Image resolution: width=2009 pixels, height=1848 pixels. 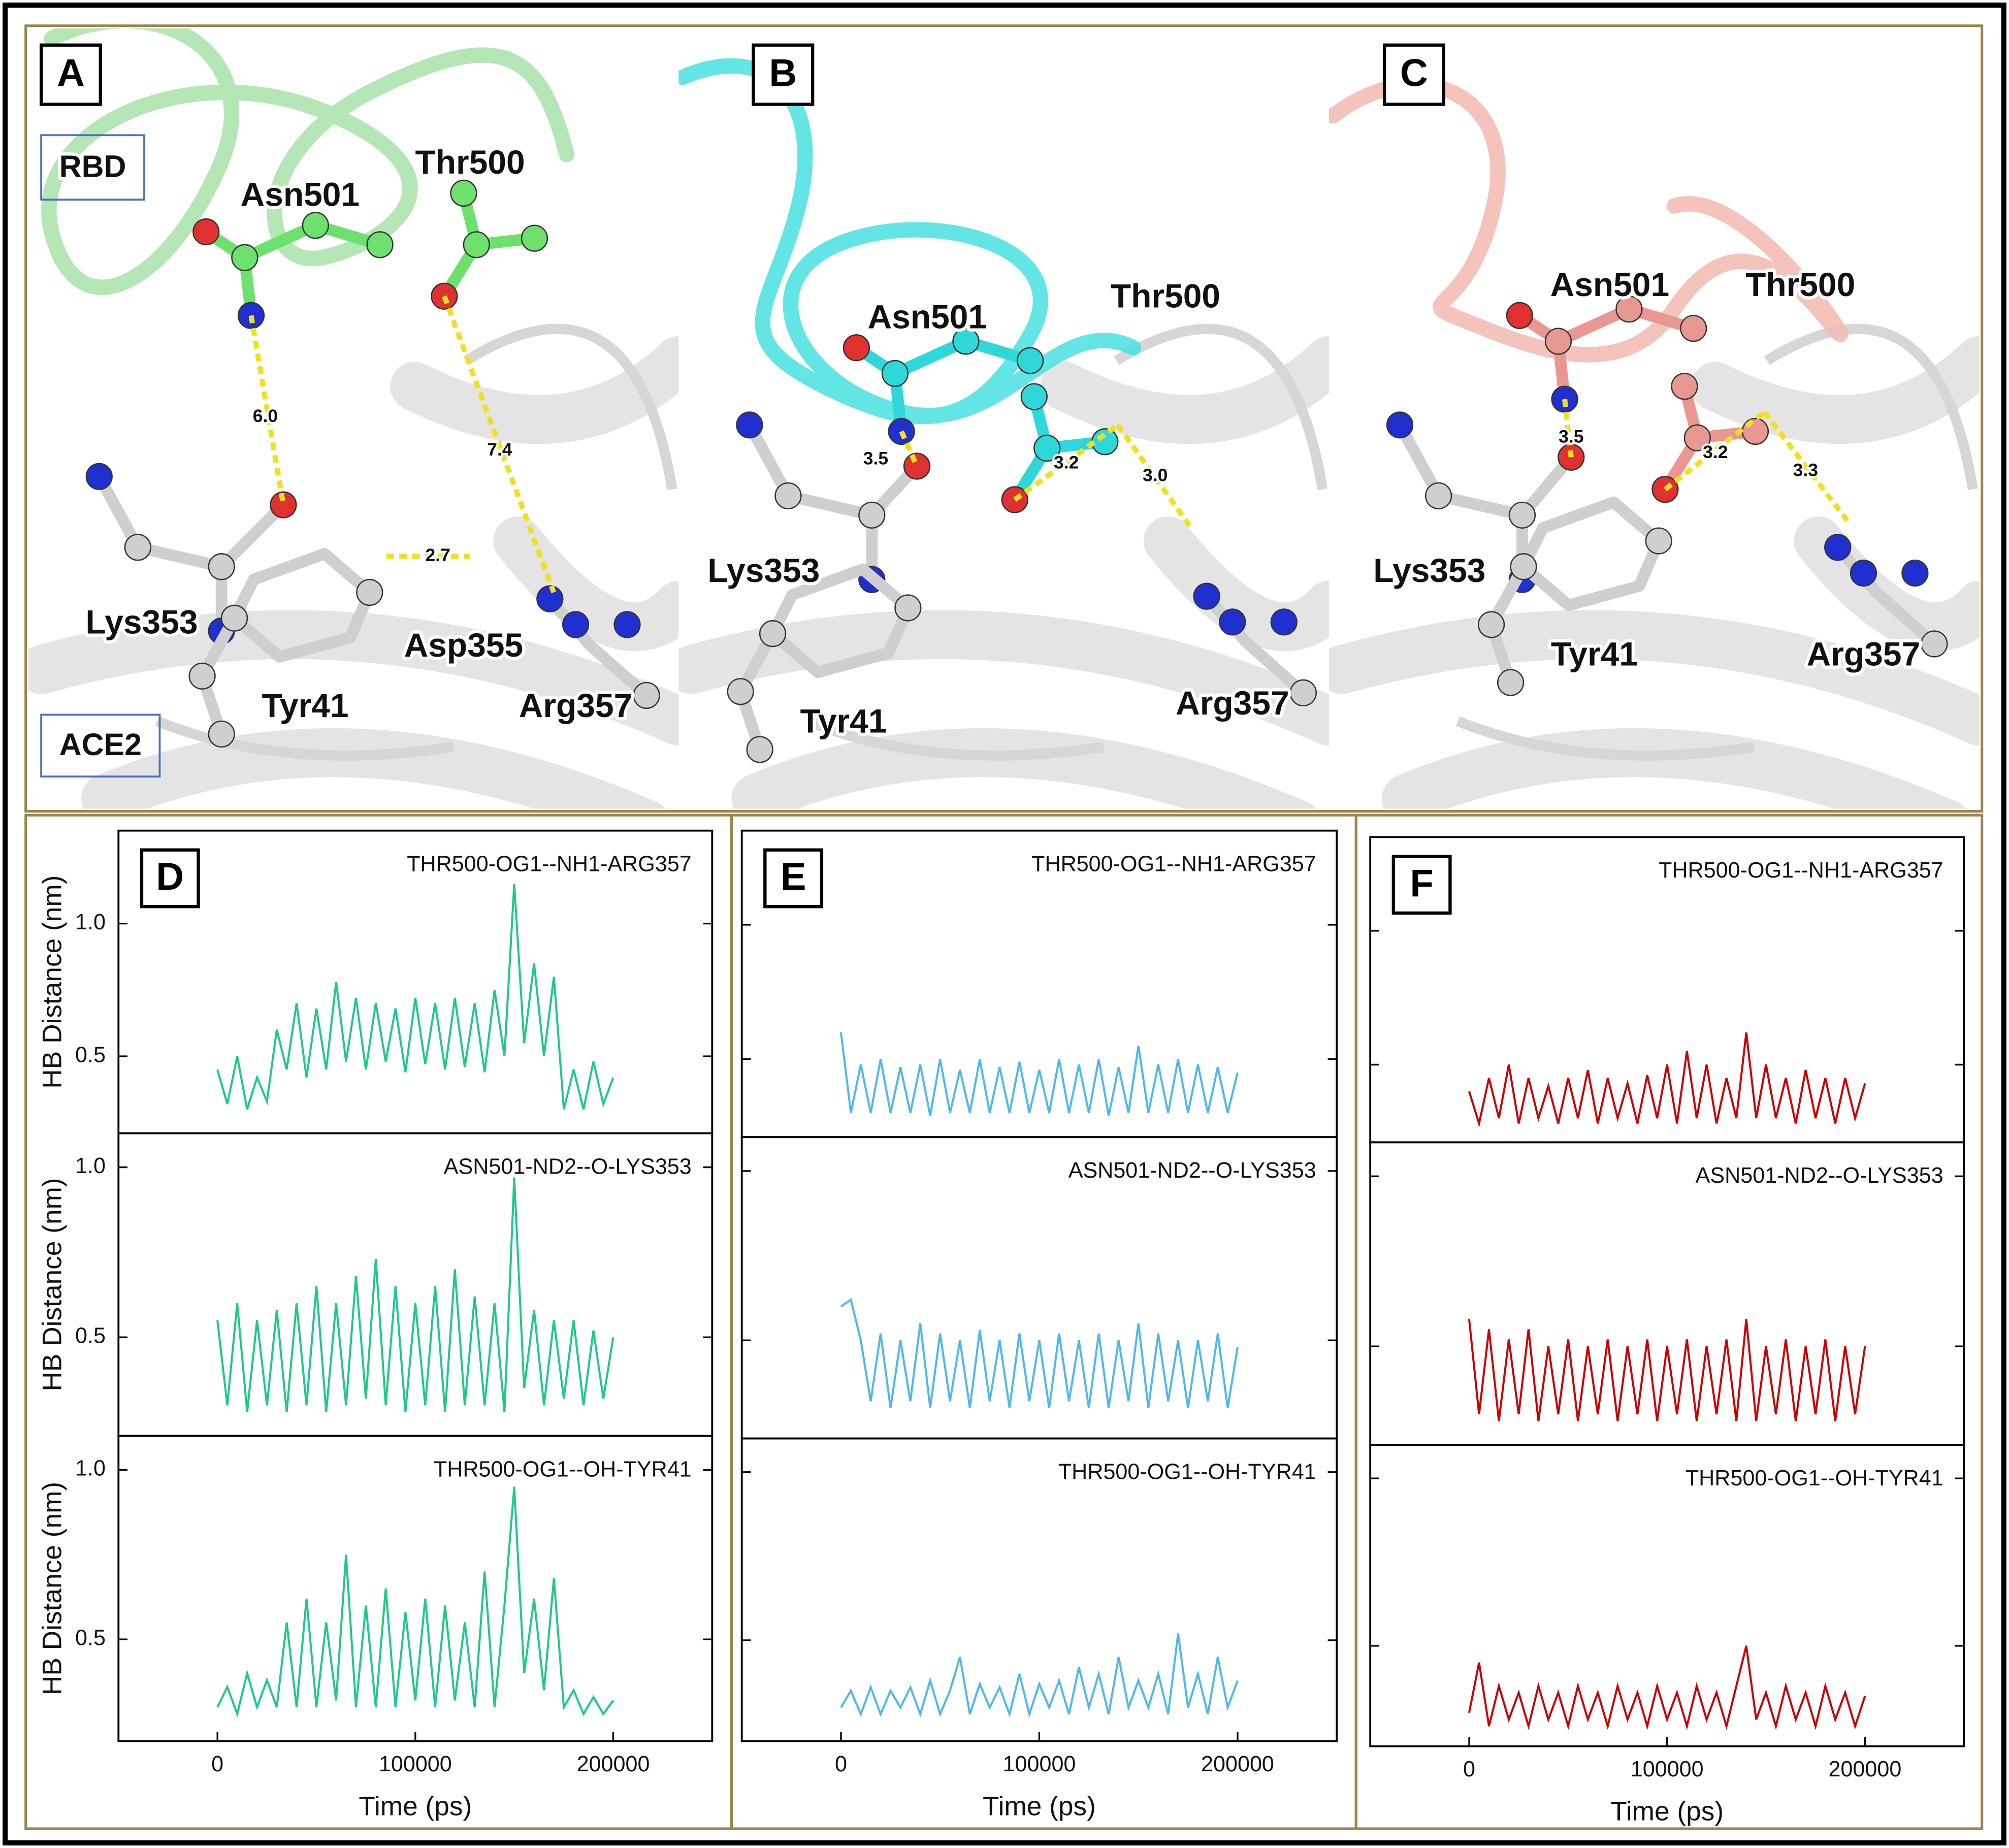 I want to click on distance-label: 6.0, so click(x=265, y=416).